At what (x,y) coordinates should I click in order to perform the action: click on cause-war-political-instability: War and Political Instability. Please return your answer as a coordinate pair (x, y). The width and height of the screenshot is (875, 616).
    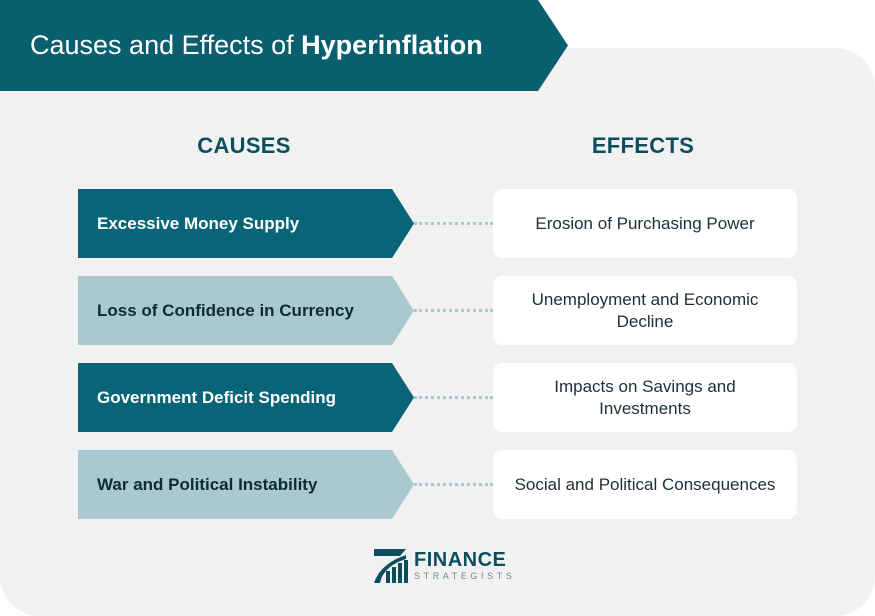
    Looking at the image, I should click on (246, 484).